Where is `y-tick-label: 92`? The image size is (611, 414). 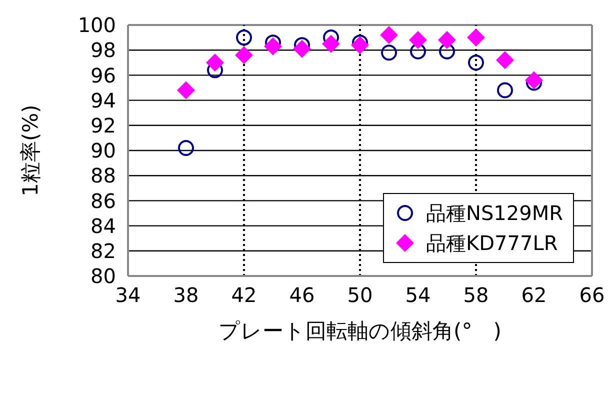
y-tick-label: 92 is located at coordinates (103, 126).